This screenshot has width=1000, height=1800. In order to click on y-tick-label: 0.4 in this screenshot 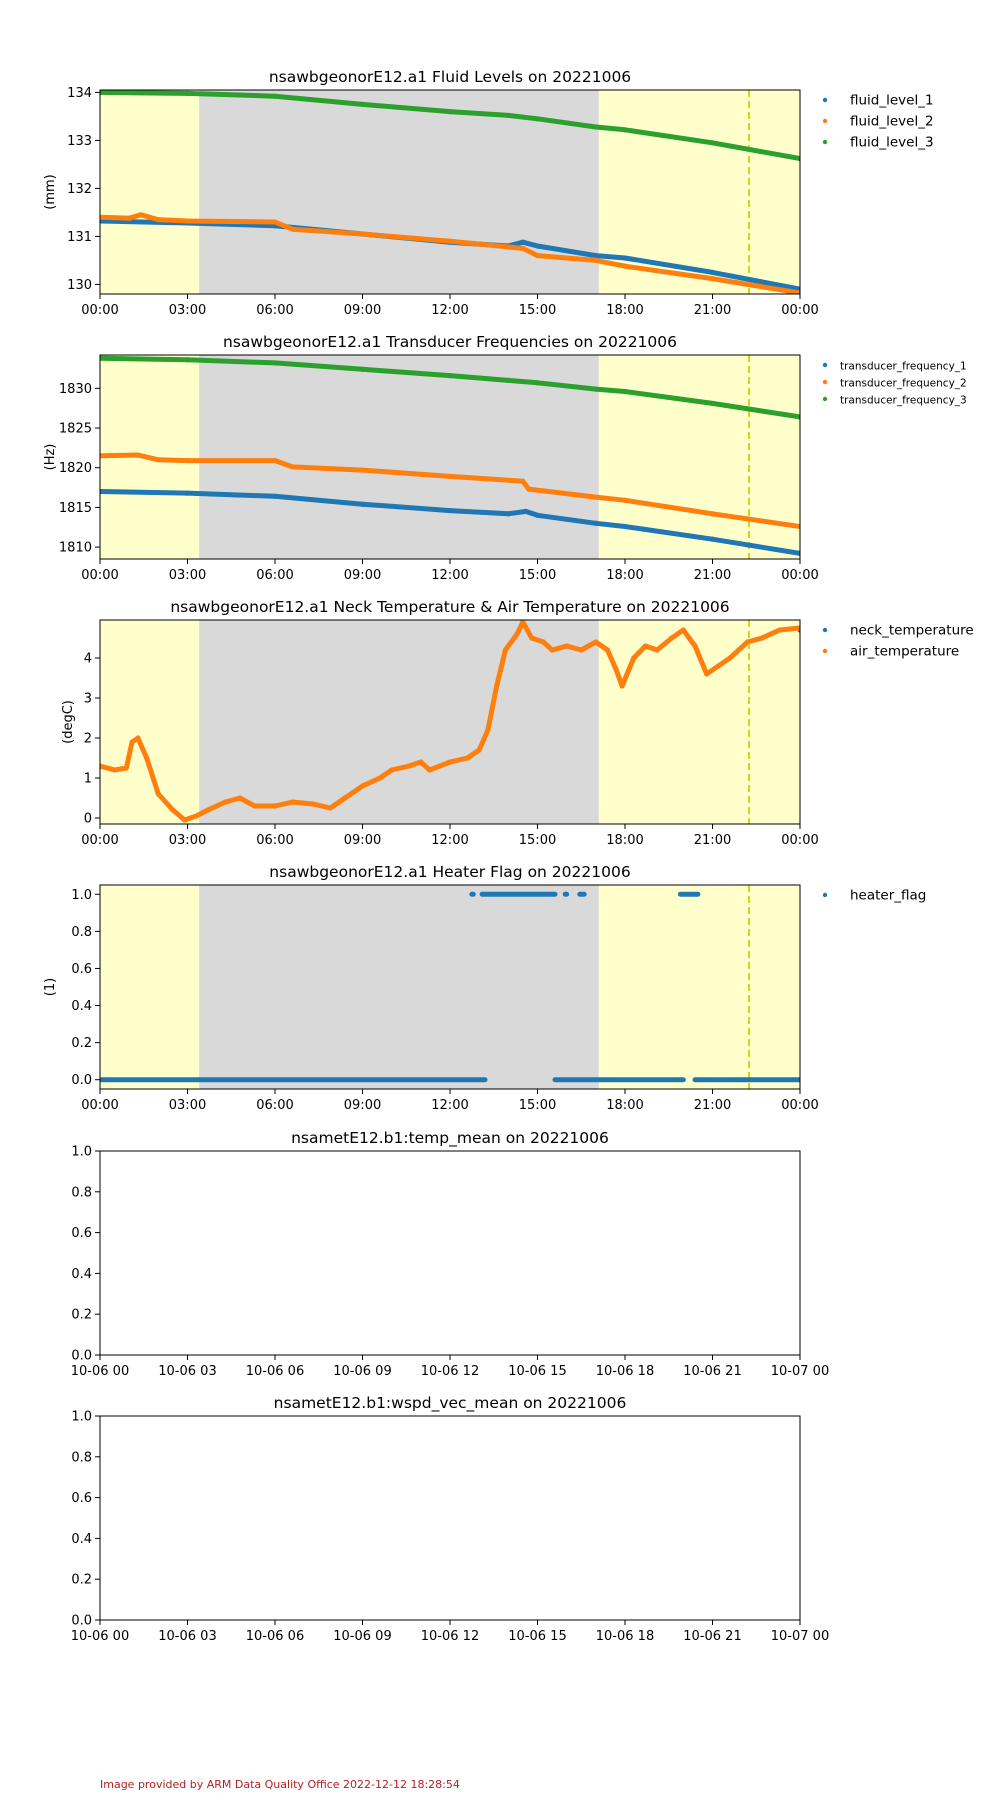, I will do `click(81, 1539)`.